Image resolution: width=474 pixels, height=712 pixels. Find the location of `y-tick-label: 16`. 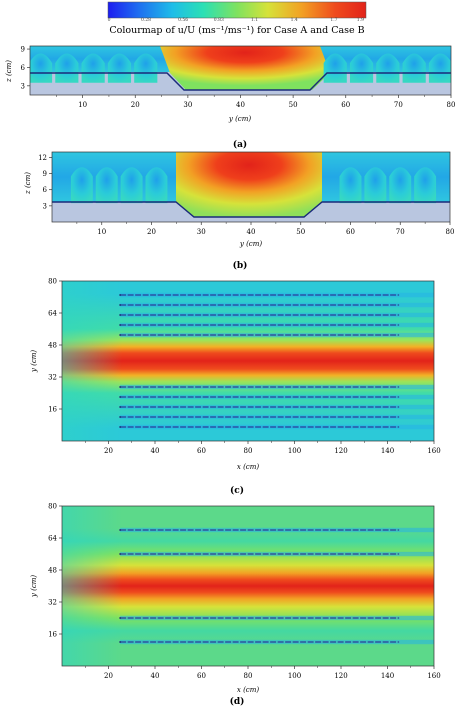

y-tick-label: 16 is located at coordinates (52, 410).